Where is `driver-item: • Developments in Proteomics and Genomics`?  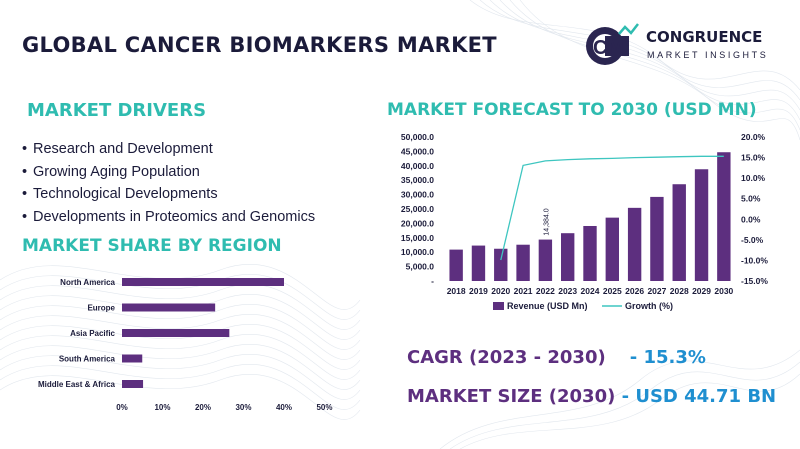
driver-item: • Developments in Proteomics and Genomics is located at coordinates (168, 217).